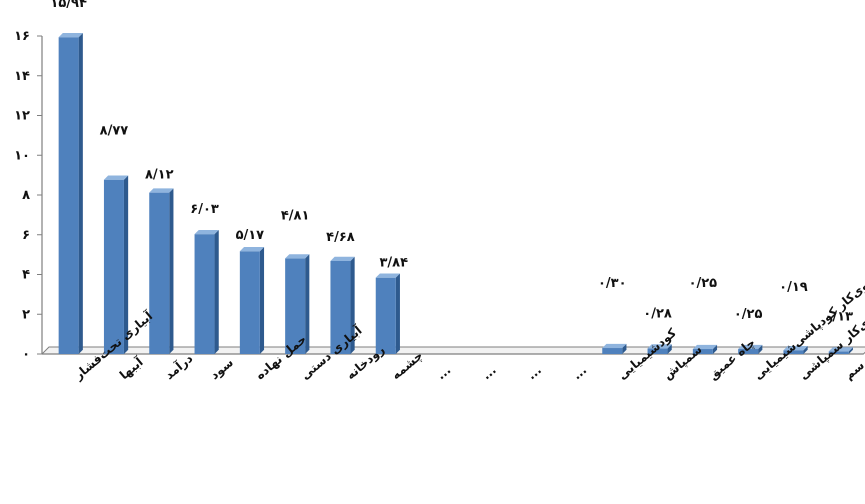 This screenshot has height=504, width=865. Describe the element at coordinates (732, 358) in the screenshot. I see `x-tick-label: چاه عمیق` at that location.